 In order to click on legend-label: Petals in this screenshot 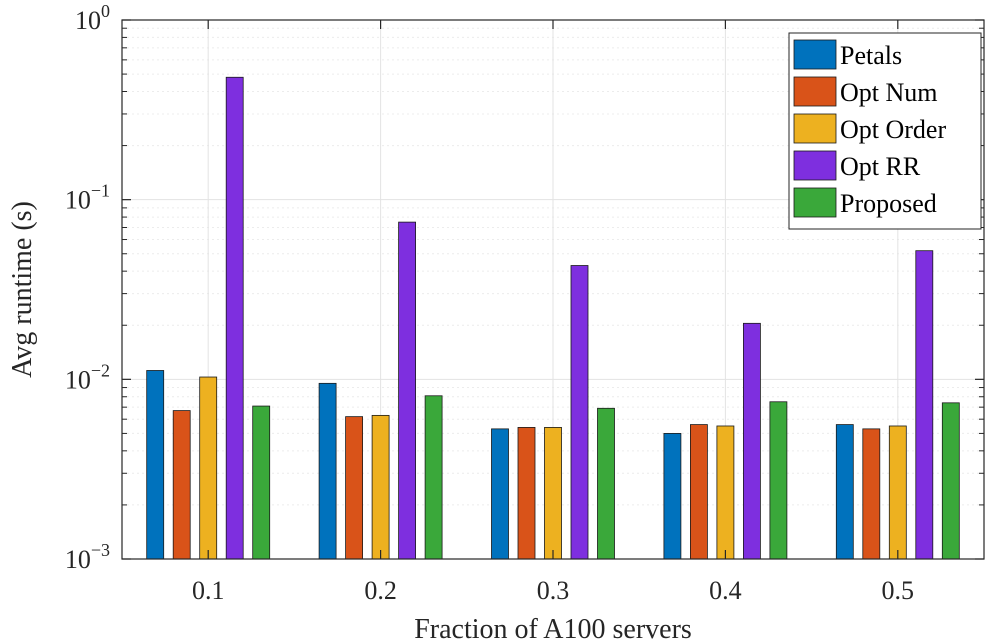, I will do `click(871, 55)`.